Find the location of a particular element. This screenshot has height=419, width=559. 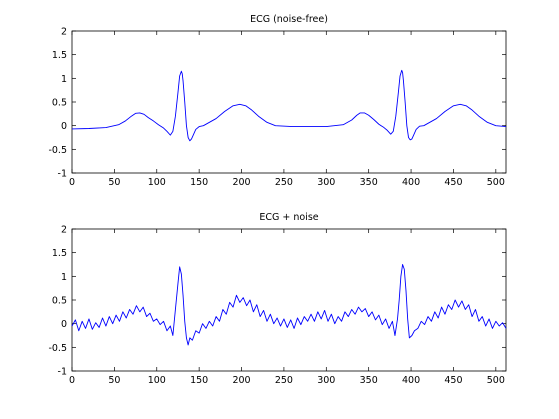

chart-title: ECG (noise-free) is located at coordinates (289, 19).